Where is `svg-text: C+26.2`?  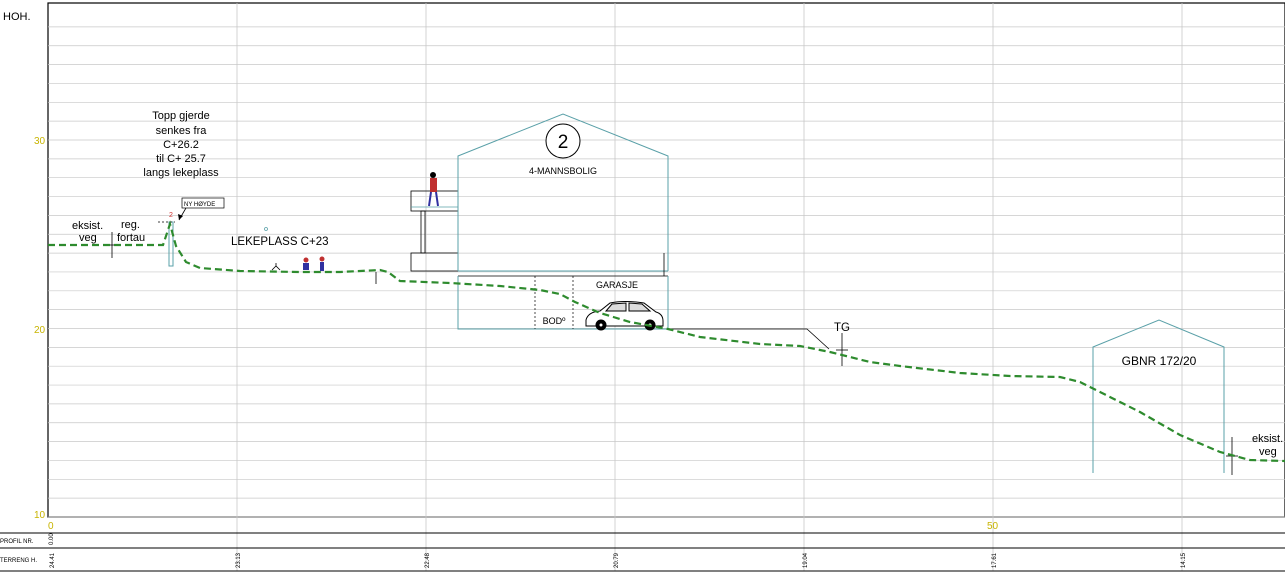
svg-text: C+26.2 is located at coordinates (181, 145).